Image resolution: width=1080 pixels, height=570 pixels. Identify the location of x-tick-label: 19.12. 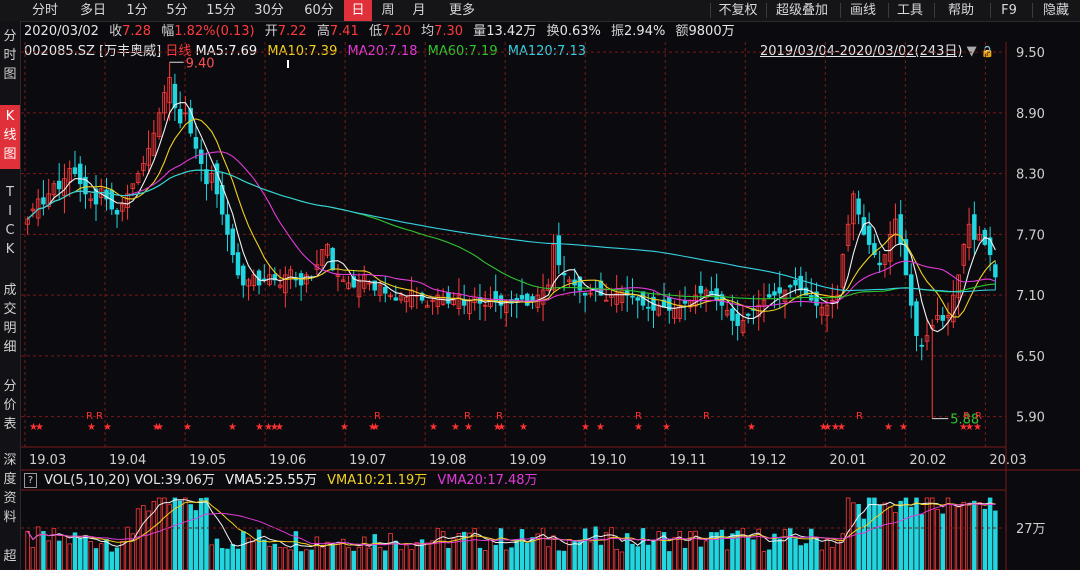
(767, 460).